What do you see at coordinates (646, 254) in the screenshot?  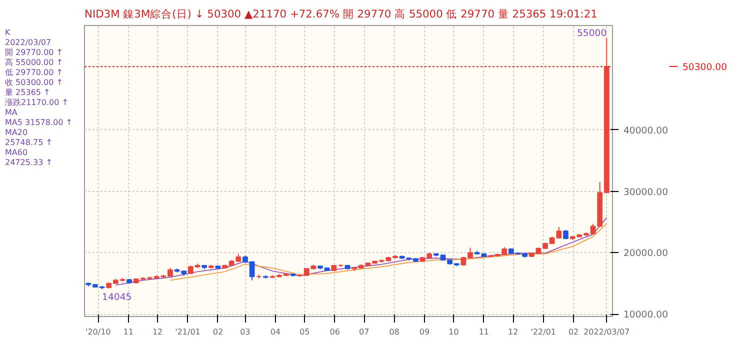 I see `y-tick-label: 20000.00` at bounding box center [646, 254].